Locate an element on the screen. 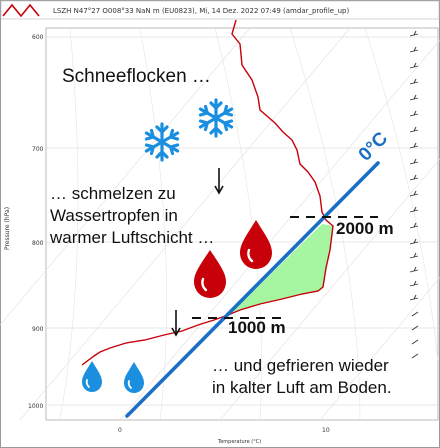  melt-text-line-2: Wassertropfen in is located at coordinates (114, 215).